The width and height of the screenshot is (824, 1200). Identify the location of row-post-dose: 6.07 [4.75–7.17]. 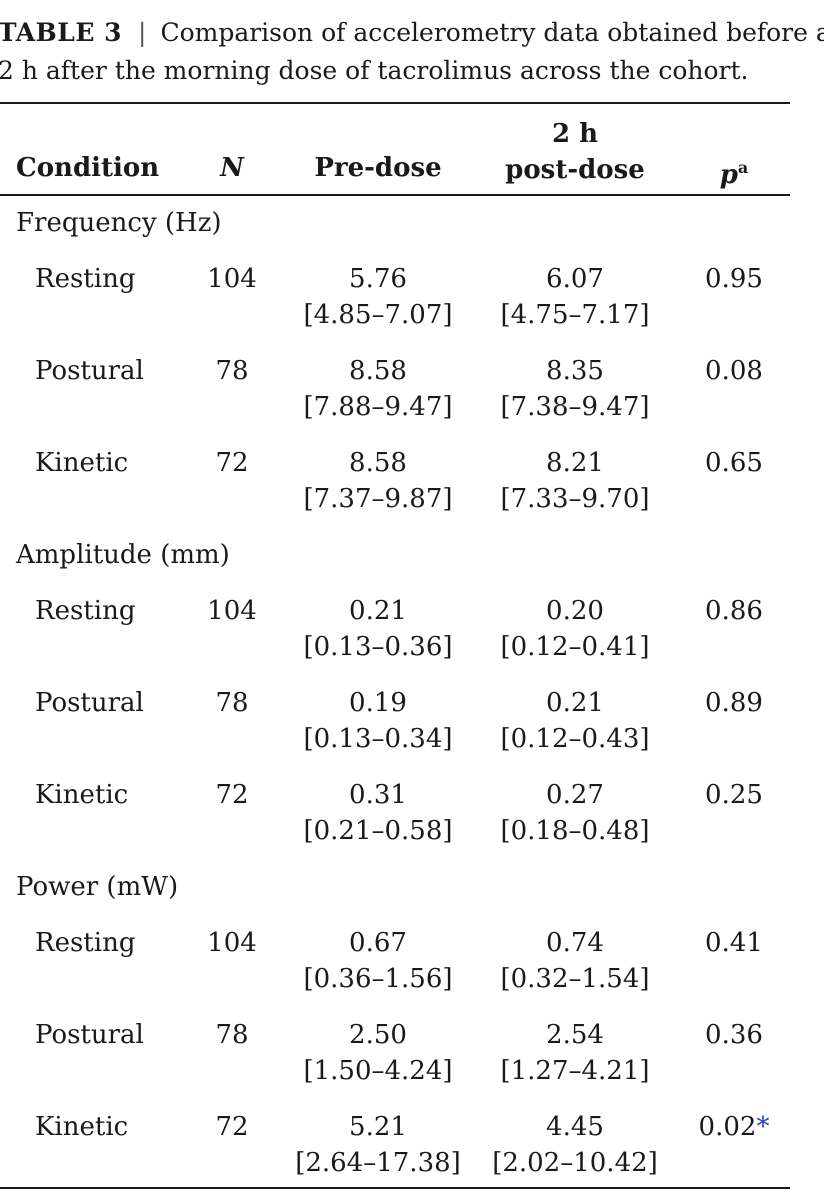
(575, 297).